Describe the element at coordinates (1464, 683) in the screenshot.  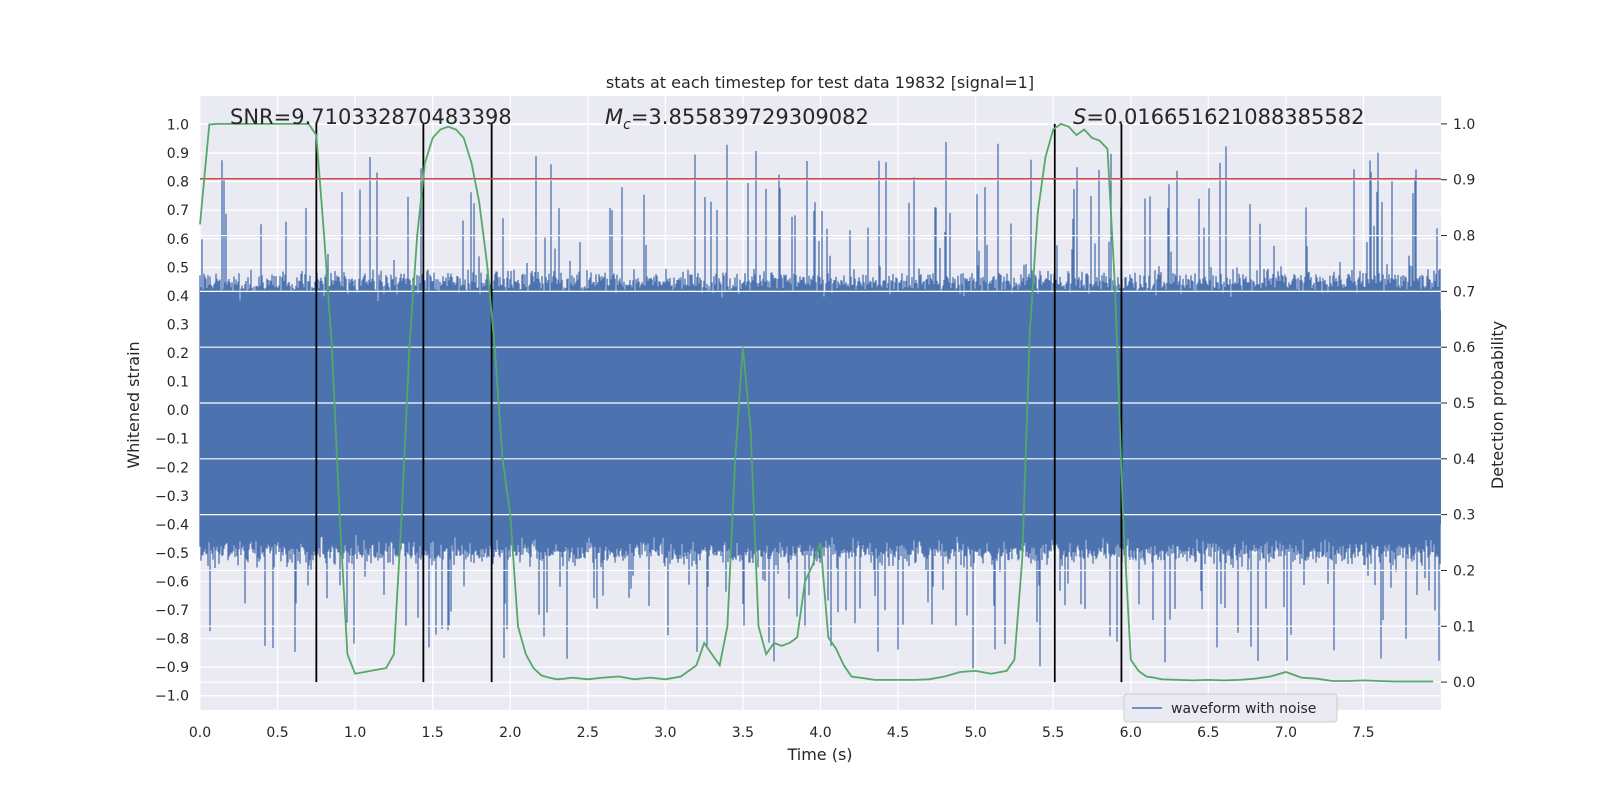
I see `y-right-tick-label: 0.0` at that location.